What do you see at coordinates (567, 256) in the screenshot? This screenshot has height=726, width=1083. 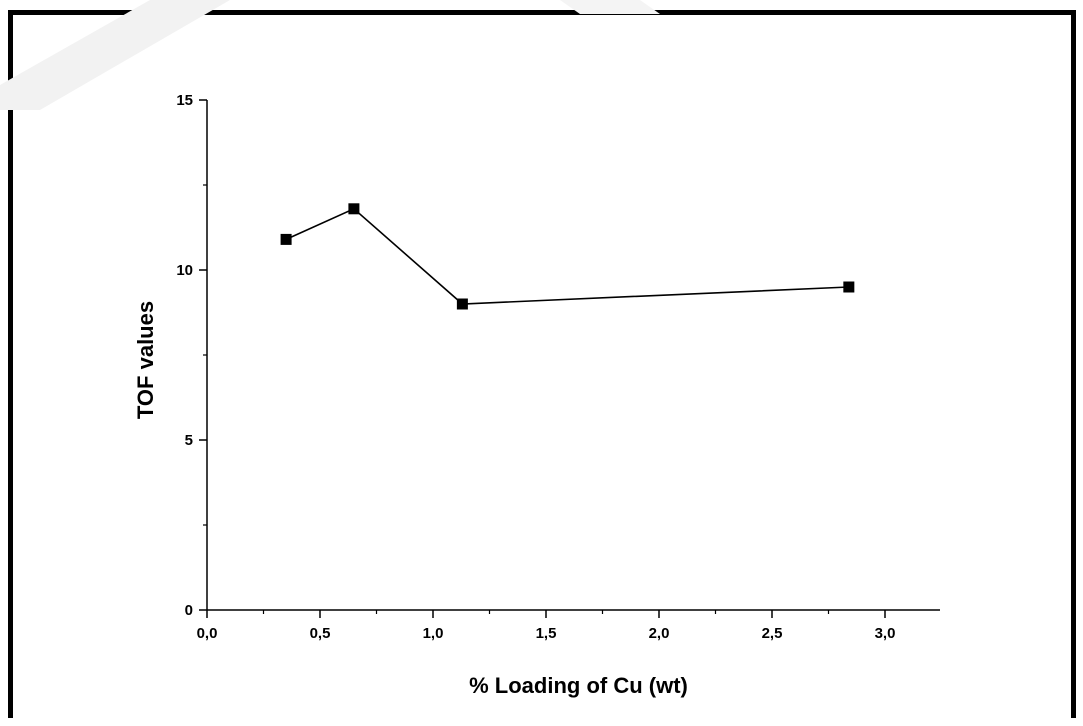 I see `series-line` at bounding box center [567, 256].